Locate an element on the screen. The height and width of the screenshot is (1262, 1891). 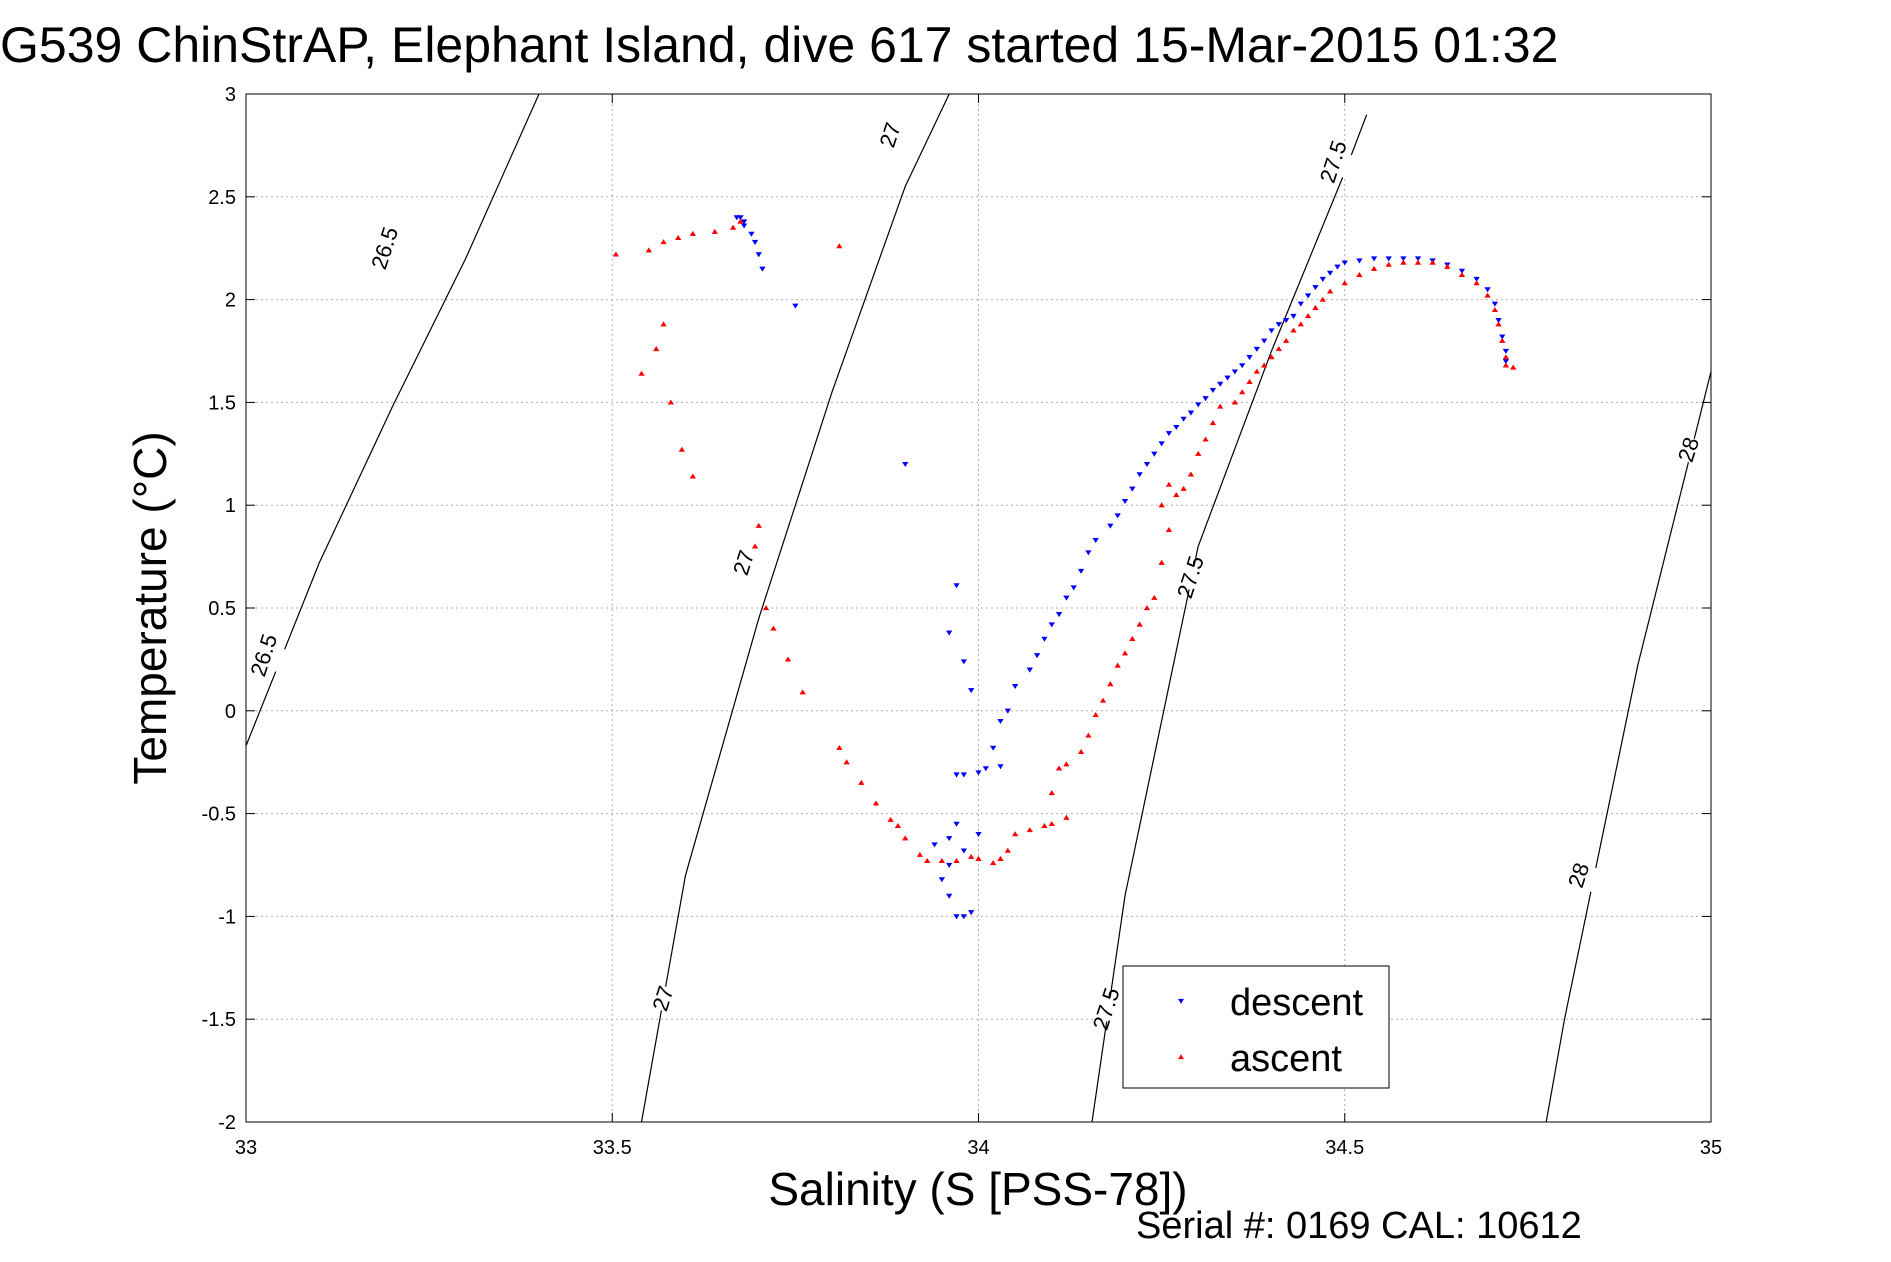
legend-label-ascent: ascent is located at coordinates (1286, 1059).